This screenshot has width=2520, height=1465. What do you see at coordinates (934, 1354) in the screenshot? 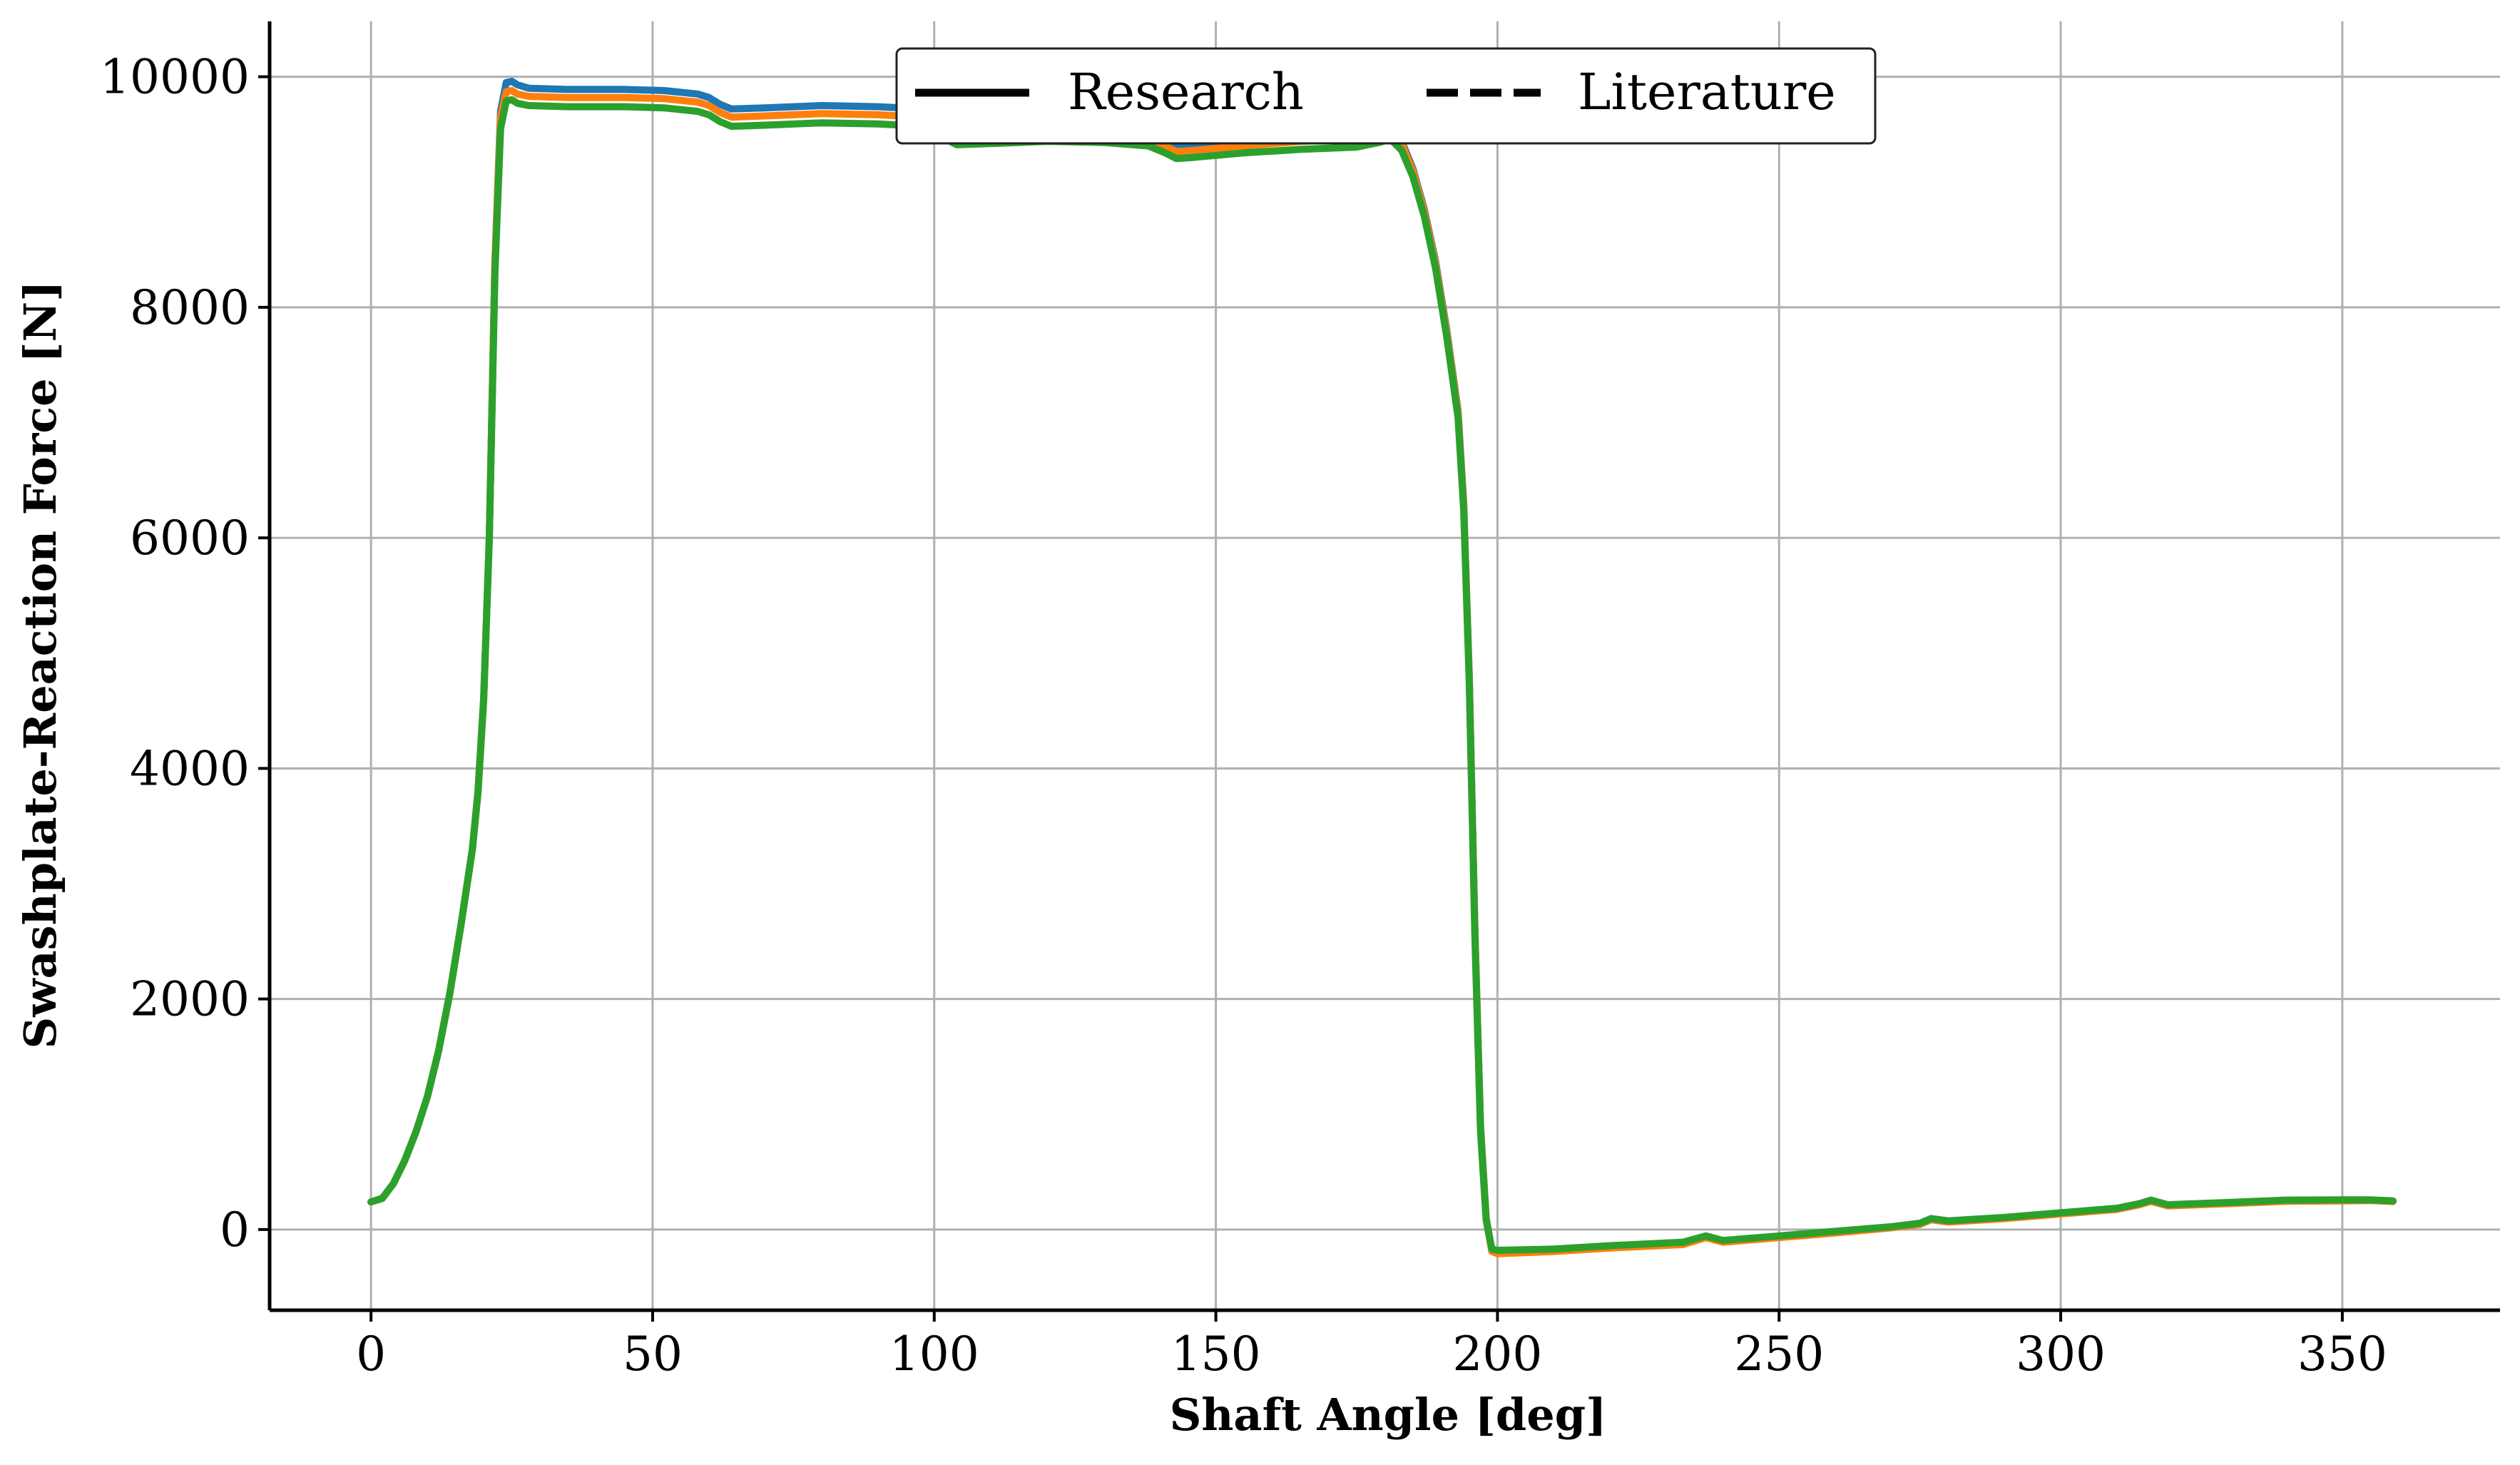
I see `x-tick-label: 100` at bounding box center [934, 1354].